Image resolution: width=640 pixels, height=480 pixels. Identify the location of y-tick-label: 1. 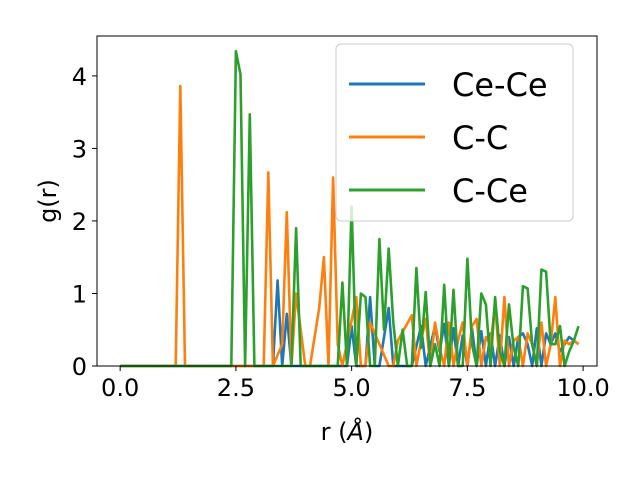
(79, 294).